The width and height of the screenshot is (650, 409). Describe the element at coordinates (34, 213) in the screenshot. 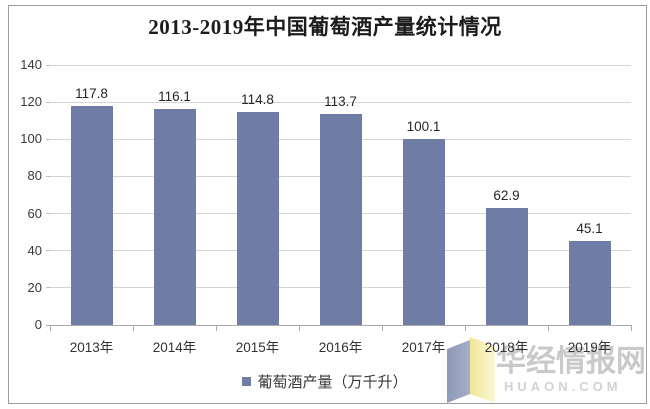

I see `y-axis-tick-label: 60` at that location.